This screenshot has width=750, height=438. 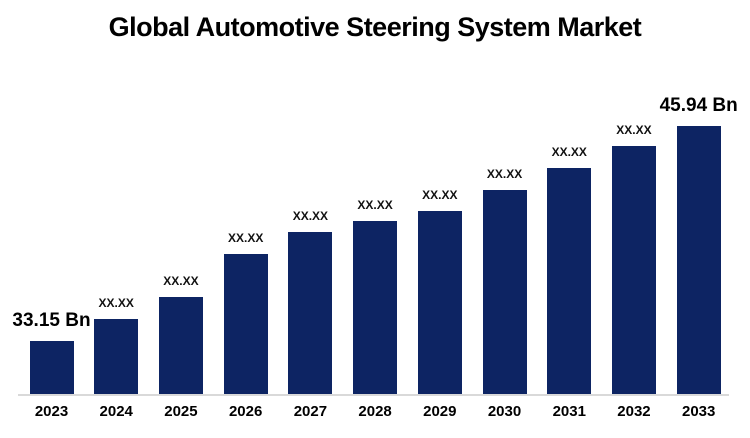 I want to click on bar-value-label-2029: XX.XX, so click(x=440, y=195).